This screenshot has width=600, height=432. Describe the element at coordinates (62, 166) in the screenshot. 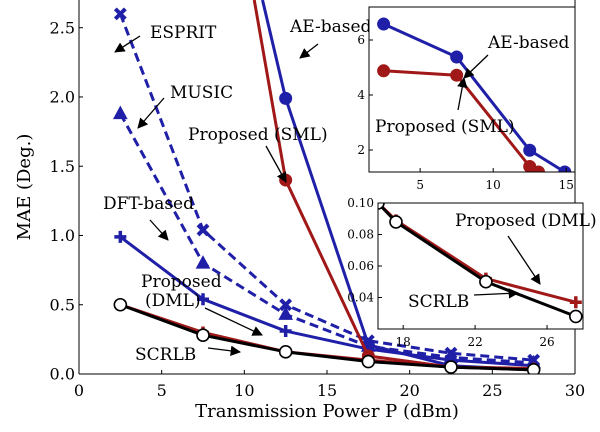

I see `main-ytick-label: 1.5` at that location.